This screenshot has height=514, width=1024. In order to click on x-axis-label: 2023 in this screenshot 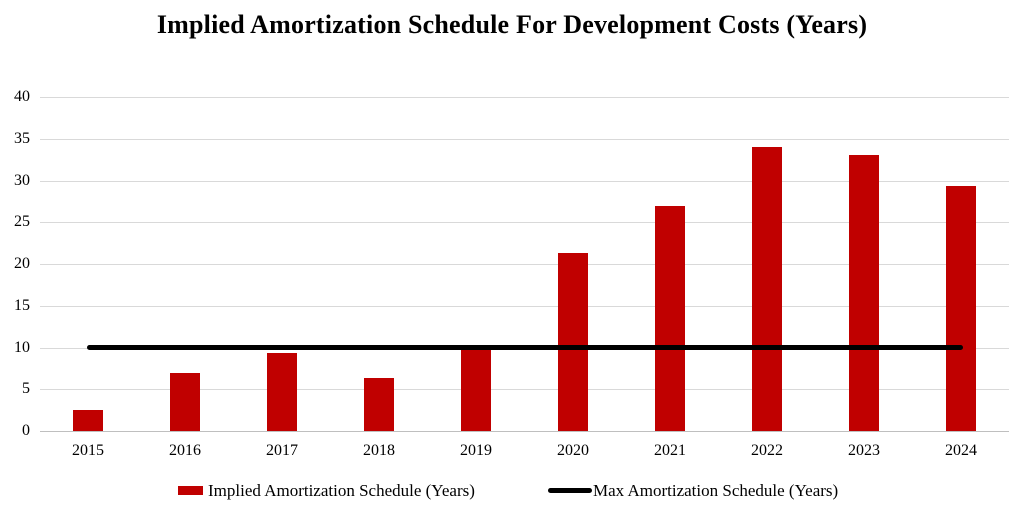, I will do `click(864, 450)`.